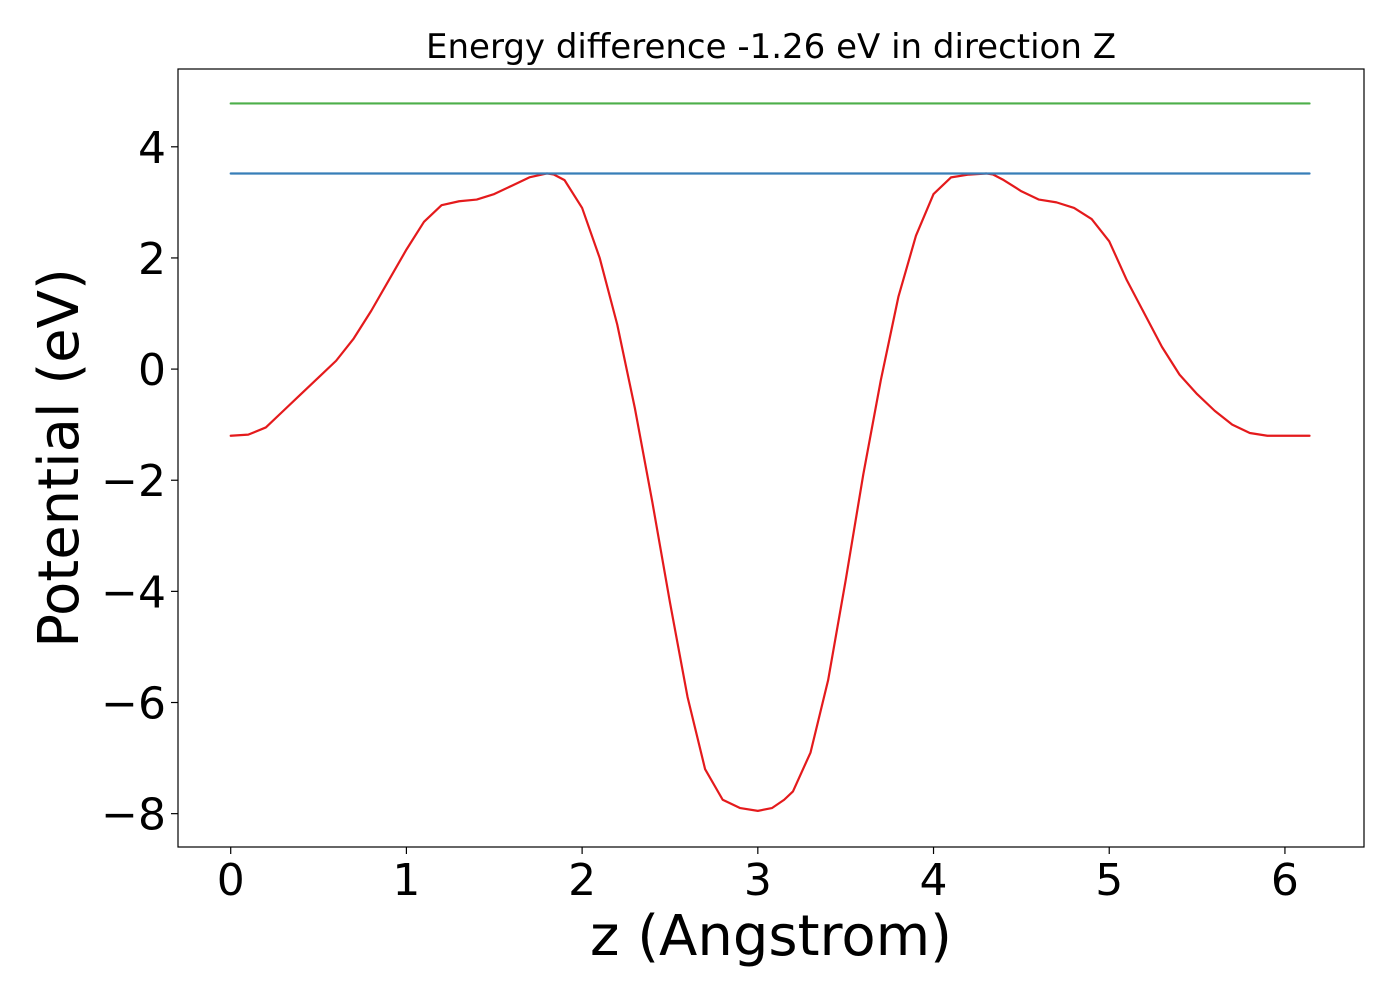 This screenshot has height=1000, width=1400. Describe the element at coordinates (231, 880) in the screenshot. I see `x-tick-label: 0` at that location.